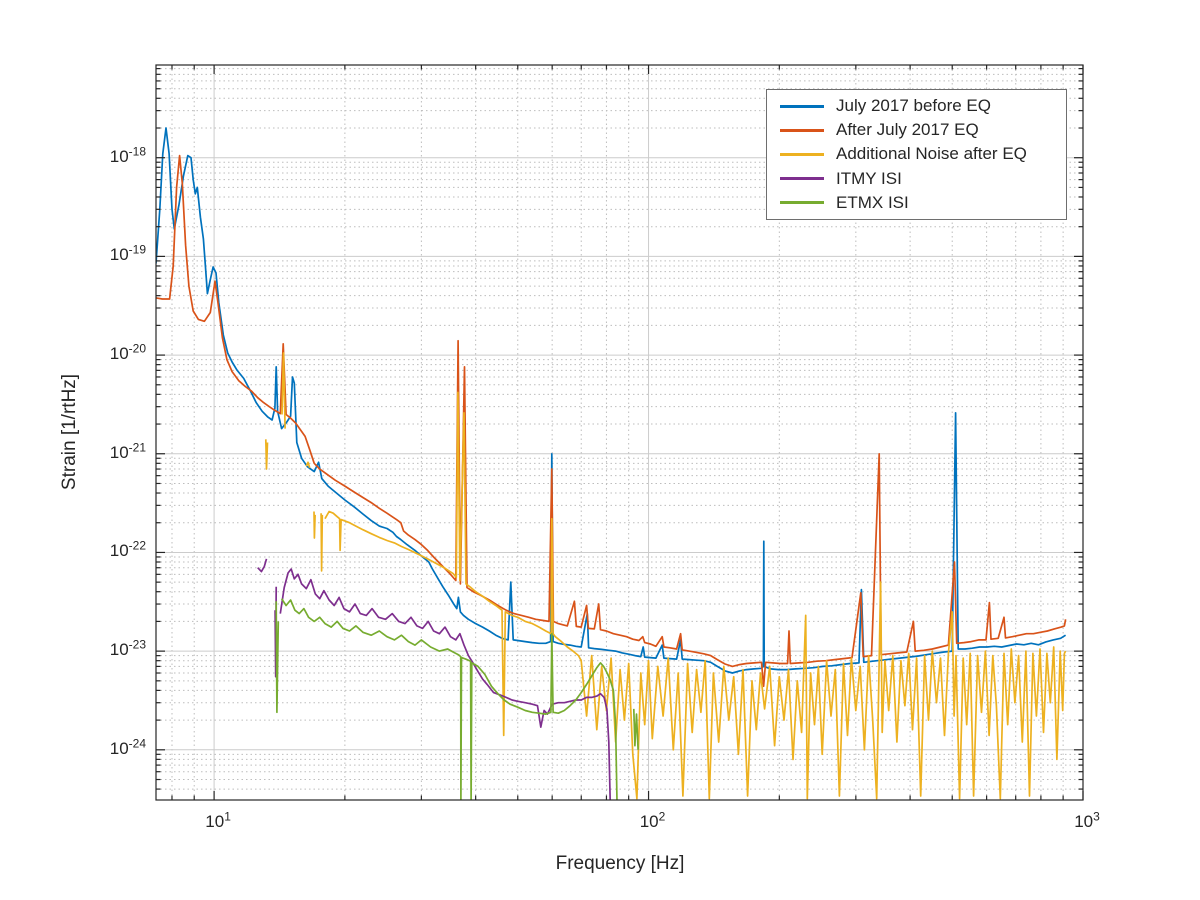 The image size is (1200, 900). I want to click on legend-line-sample-yellow, so click(802, 154).